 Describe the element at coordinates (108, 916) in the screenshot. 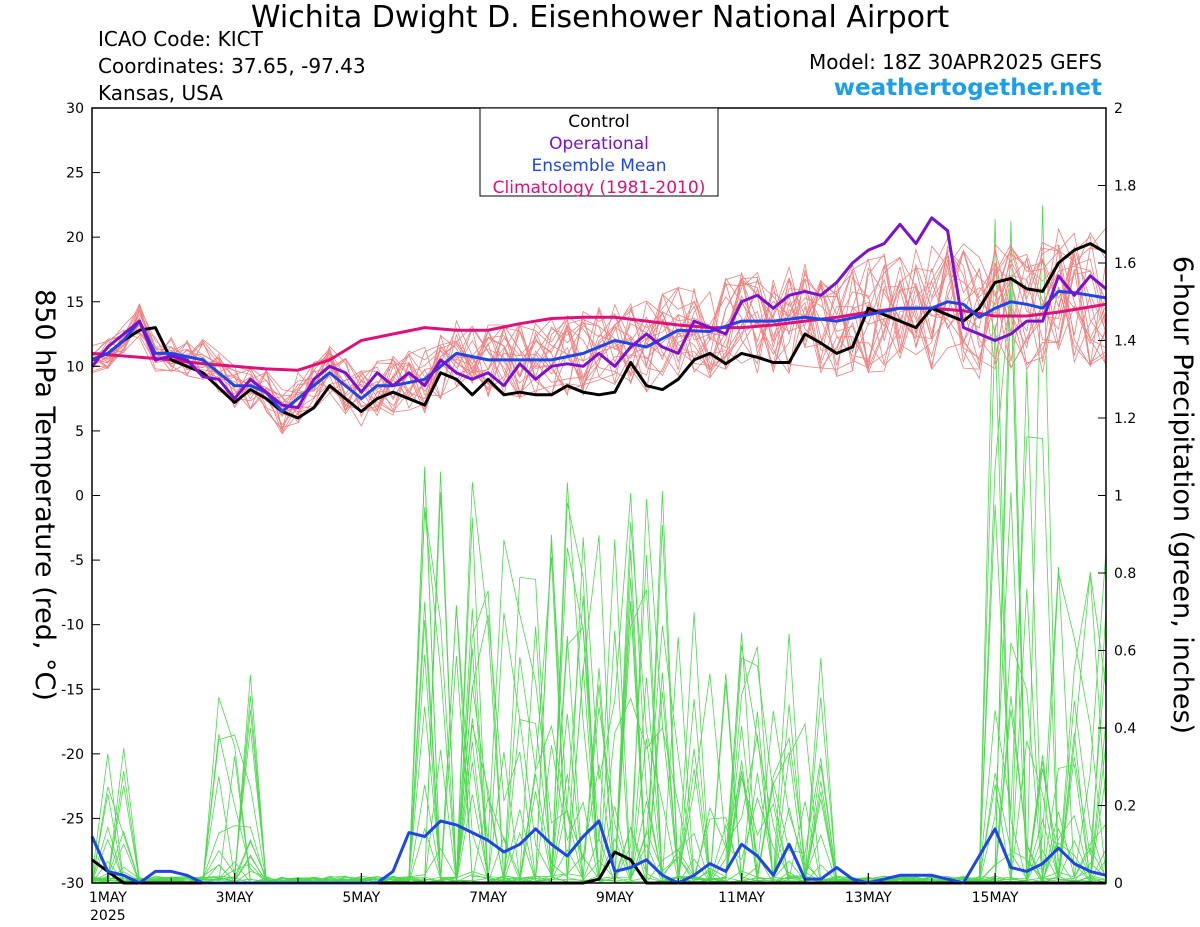

I see `x-tick-sublabel: 2025` at that location.